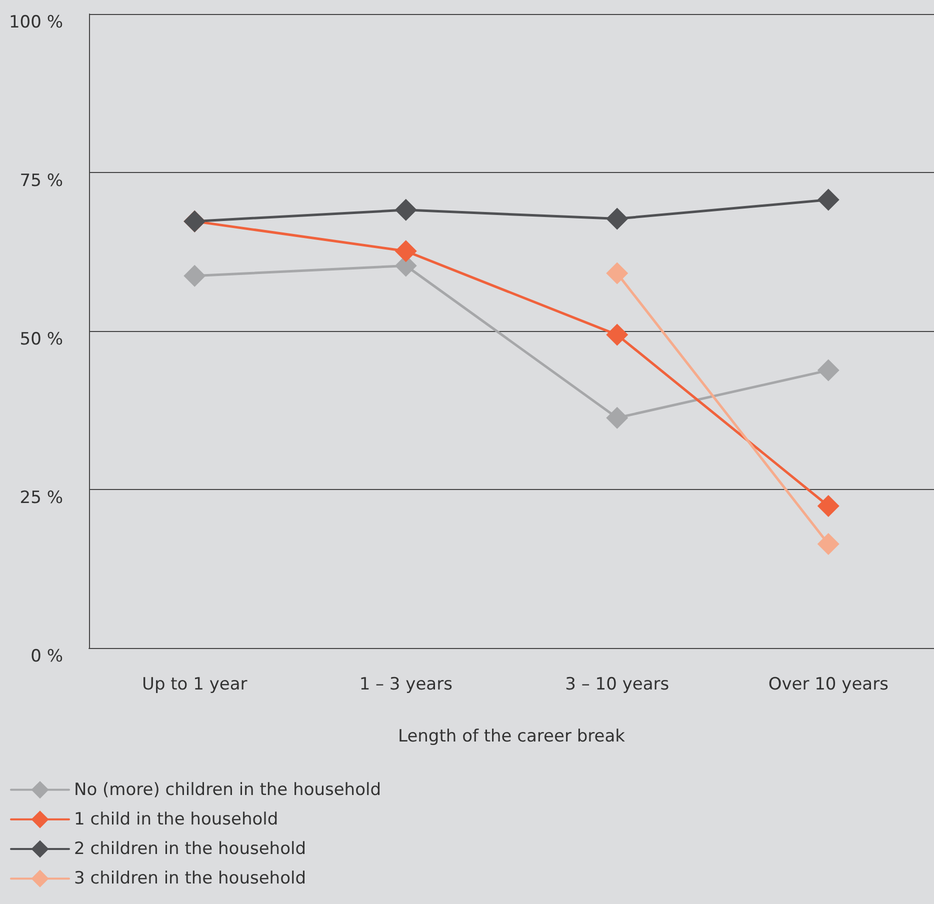 The width and height of the screenshot is (934, 904). What do you see at coordinates (227, 790) in the screenshot?
I see `legend-label: No (more) children in the household` at bounding box center [227, 790].